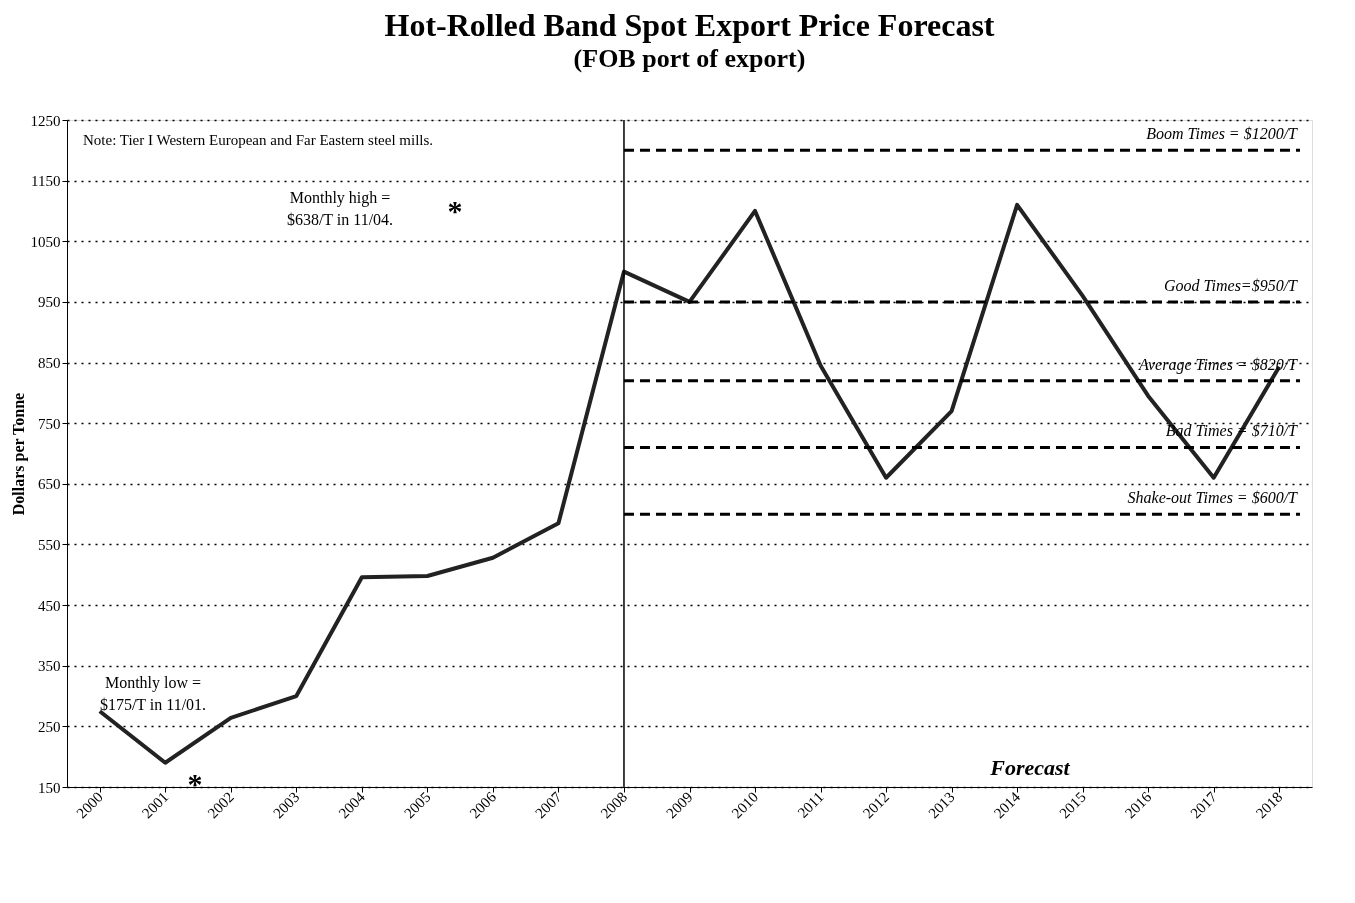 The image size is (1355, 903). What do you see at coordinates (46, 181) in the screenshot?
I see `y-tick-label: 1150` at bounding box center [46, 181].